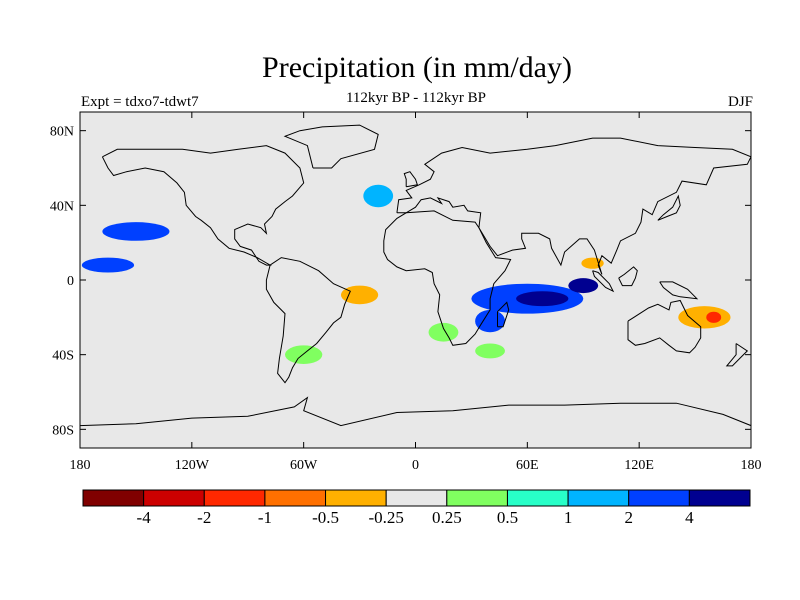 The height and width of the screenshot is (600, 800). I want to click on colorbar-label: -0.5, so click(325, 517).